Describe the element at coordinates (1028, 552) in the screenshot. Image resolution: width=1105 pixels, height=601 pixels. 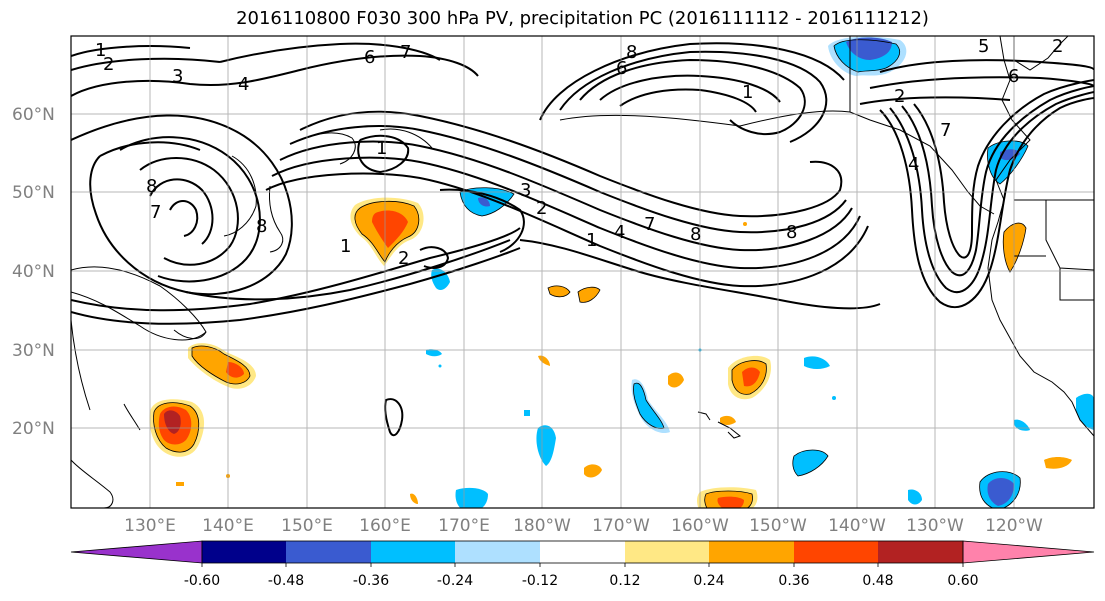
I see `colorbar-extend-high` at that location.